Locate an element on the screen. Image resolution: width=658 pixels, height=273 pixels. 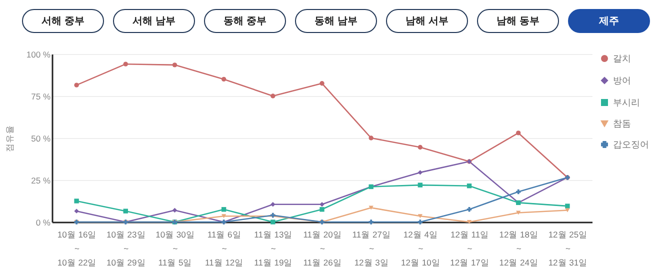
y-tick-label: 25 % is located at coordinates (41, 181).